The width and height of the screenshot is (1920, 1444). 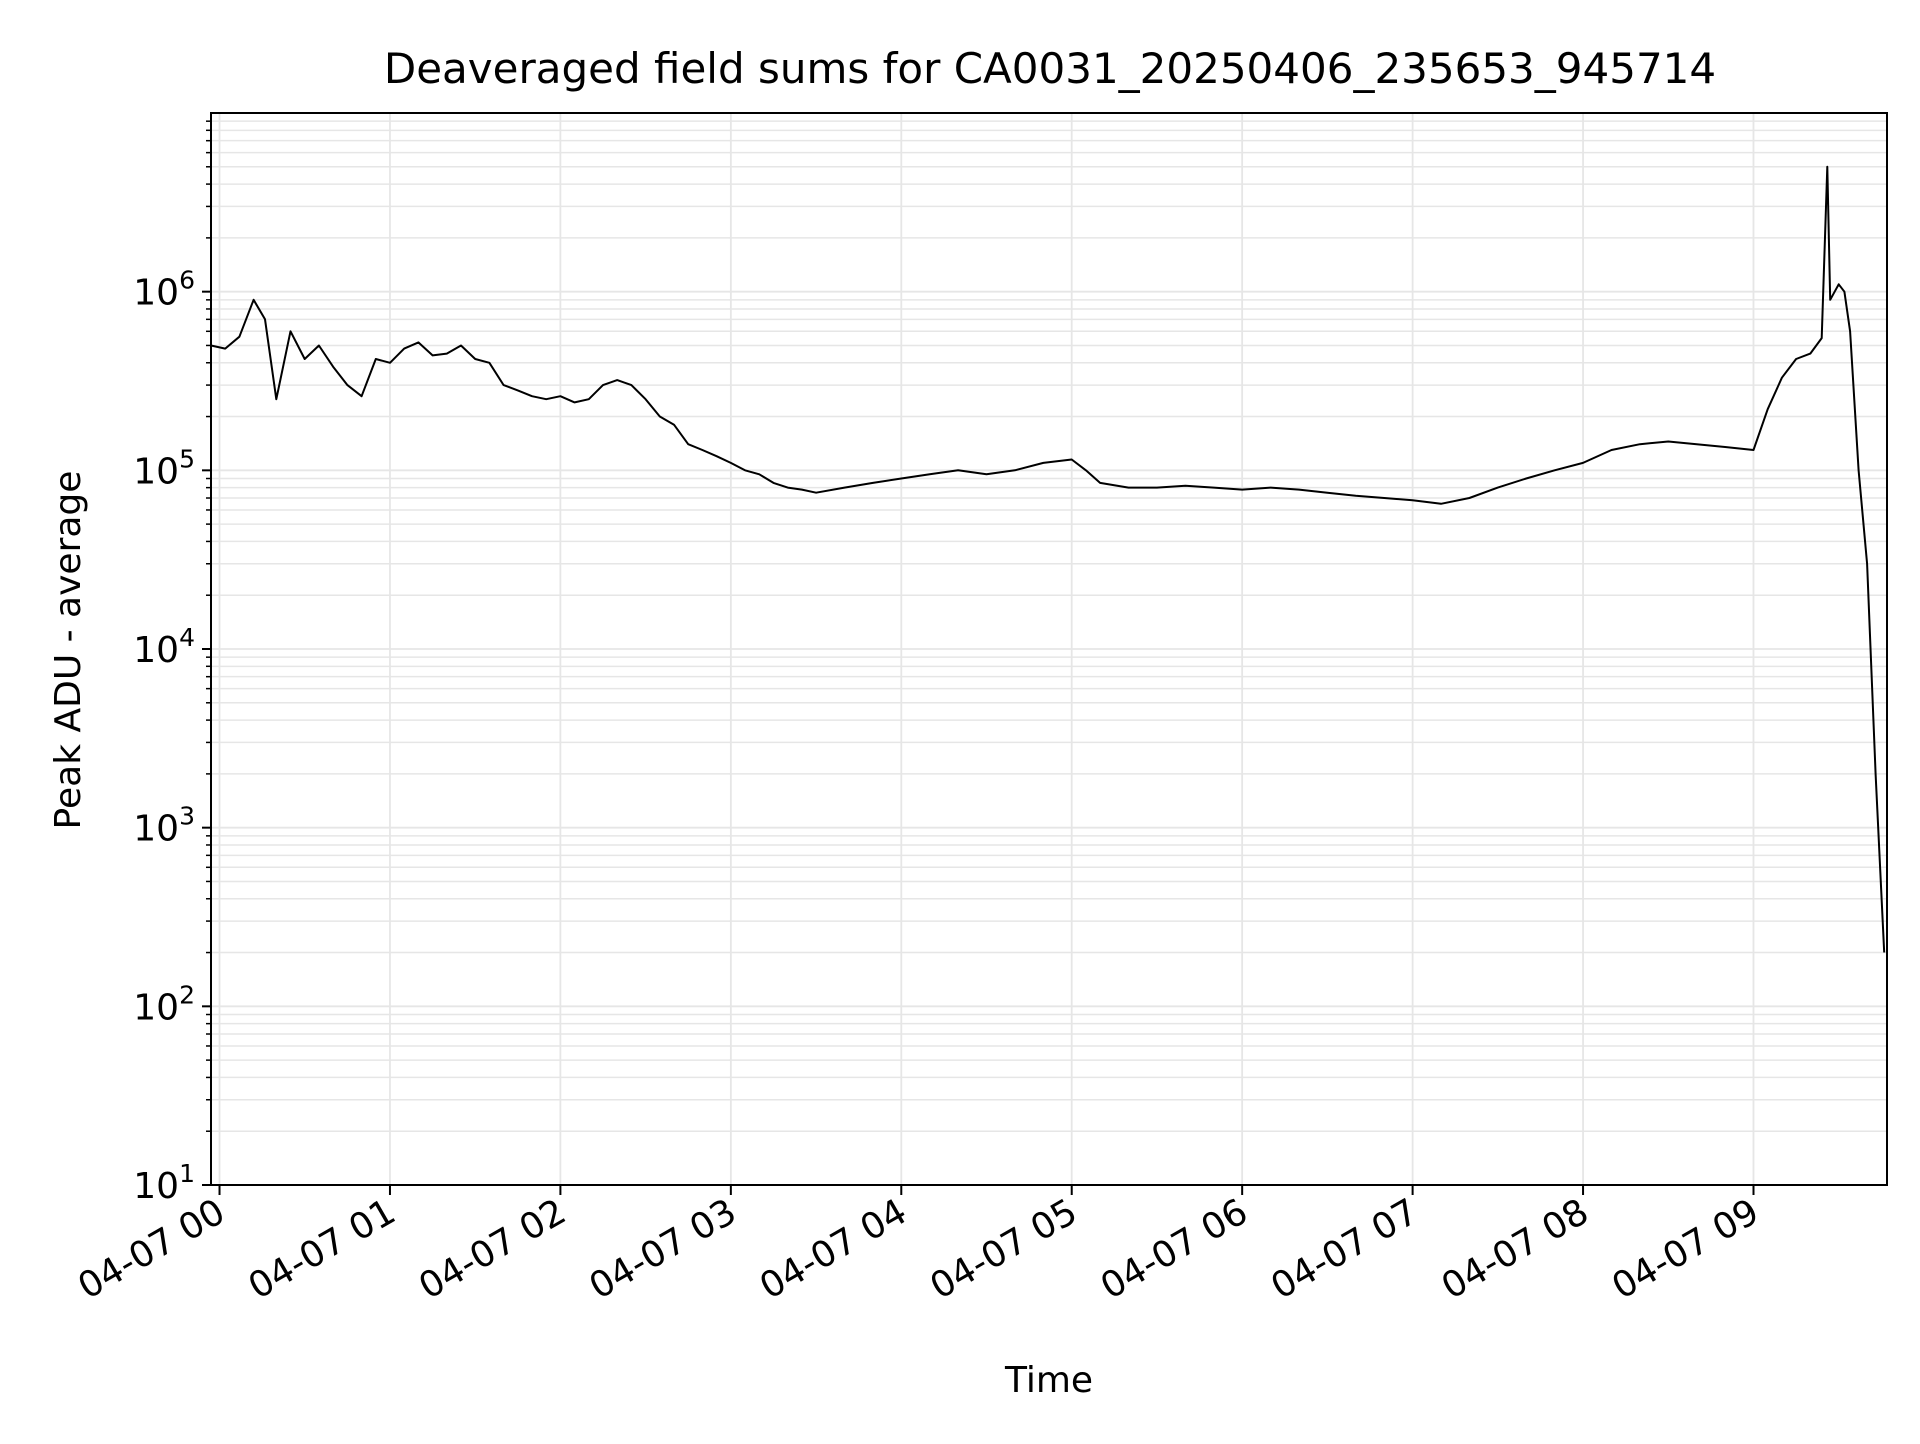 I want to click on y-axis: 10¹ 10² 10³ 10⁴ 10⁵ 10⁶, so click(x=172, y=663).